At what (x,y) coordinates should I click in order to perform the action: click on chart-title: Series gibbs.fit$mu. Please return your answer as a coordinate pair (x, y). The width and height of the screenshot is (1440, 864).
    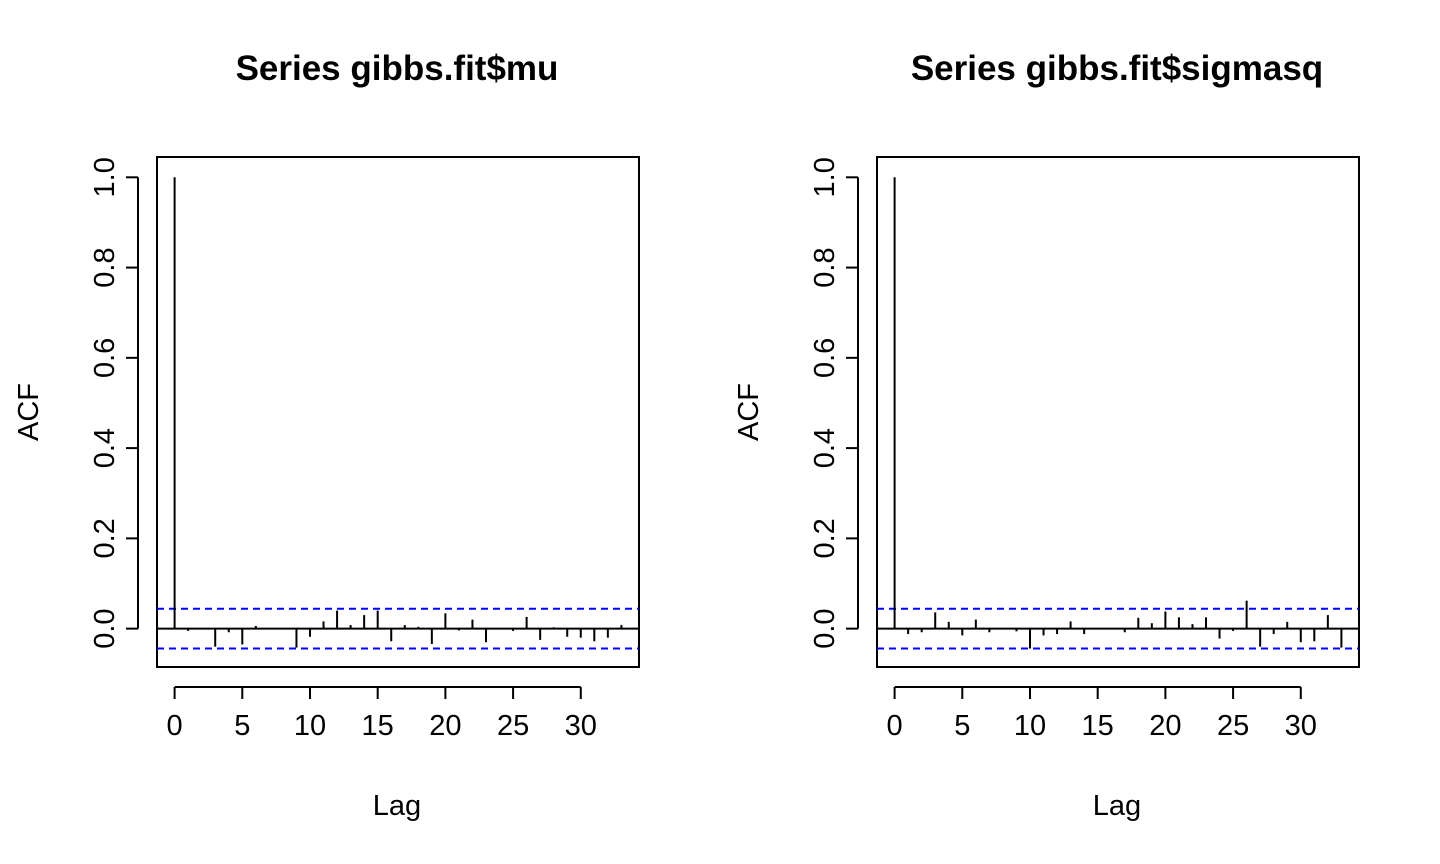
    Looking at the image, I should click on (397, 68).